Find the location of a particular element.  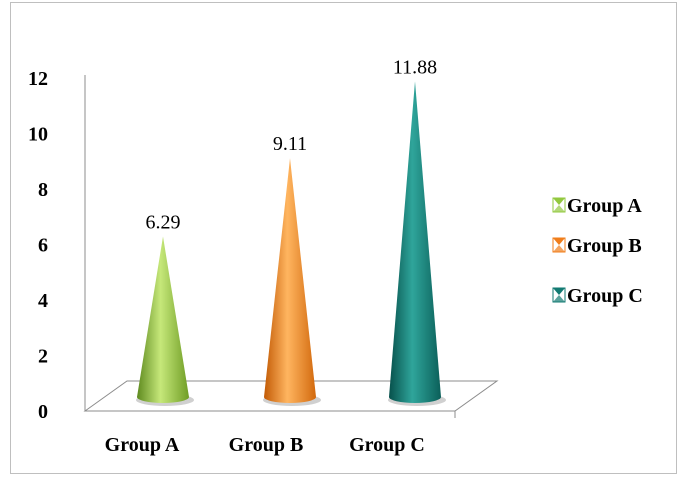

cone-group-a is located at coordinates (165, 321).